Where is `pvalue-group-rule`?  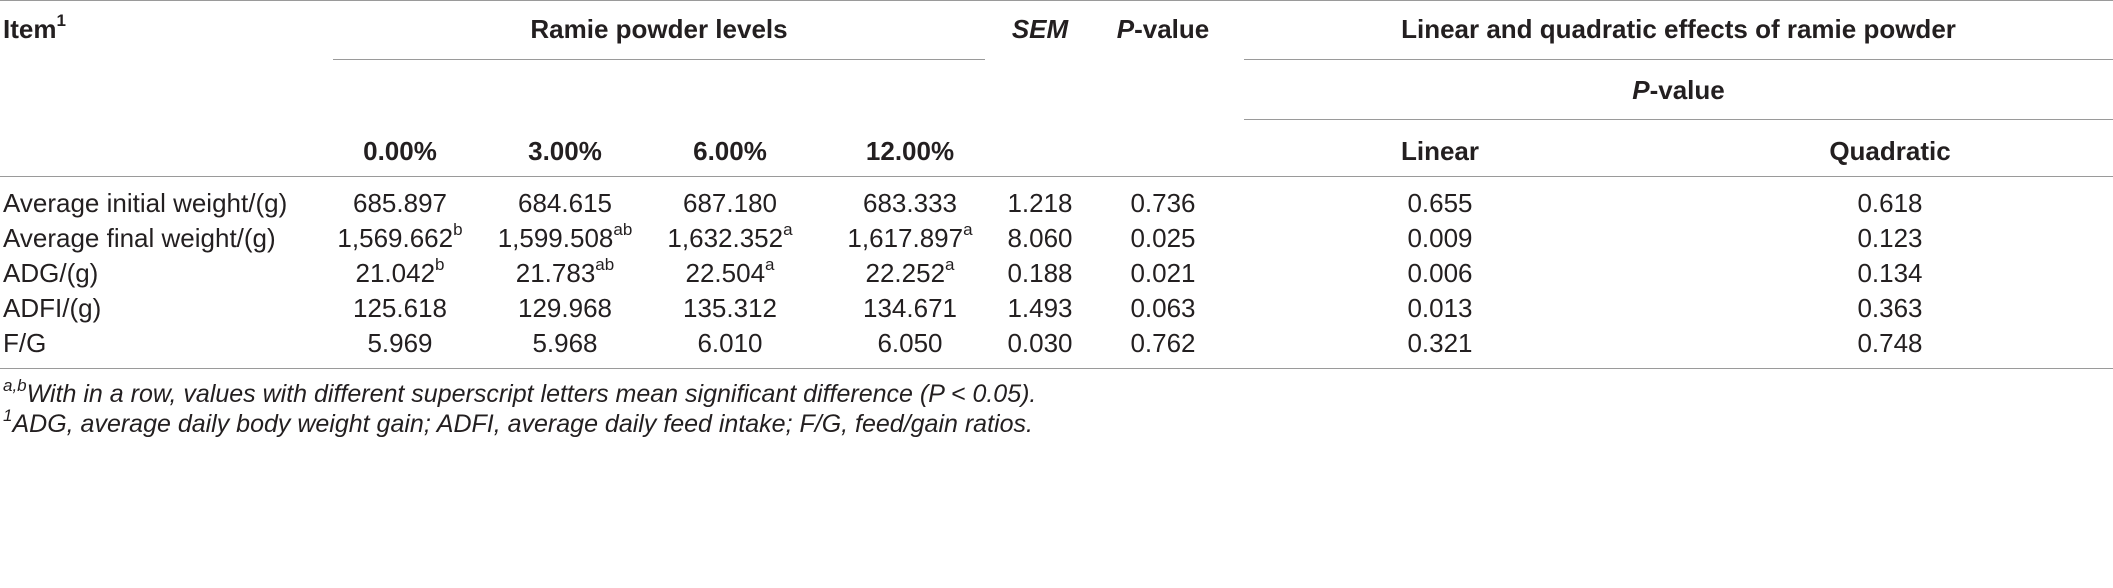 pvalue-group-rule is located at coordinates (1678, 119).